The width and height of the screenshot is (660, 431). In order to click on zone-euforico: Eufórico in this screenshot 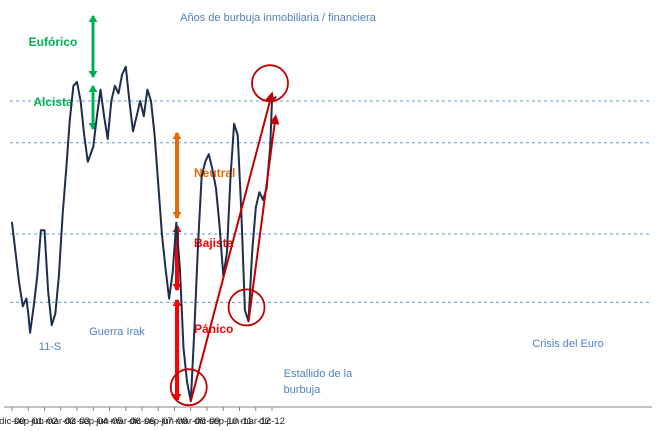, I will do `click(63, 46)`.